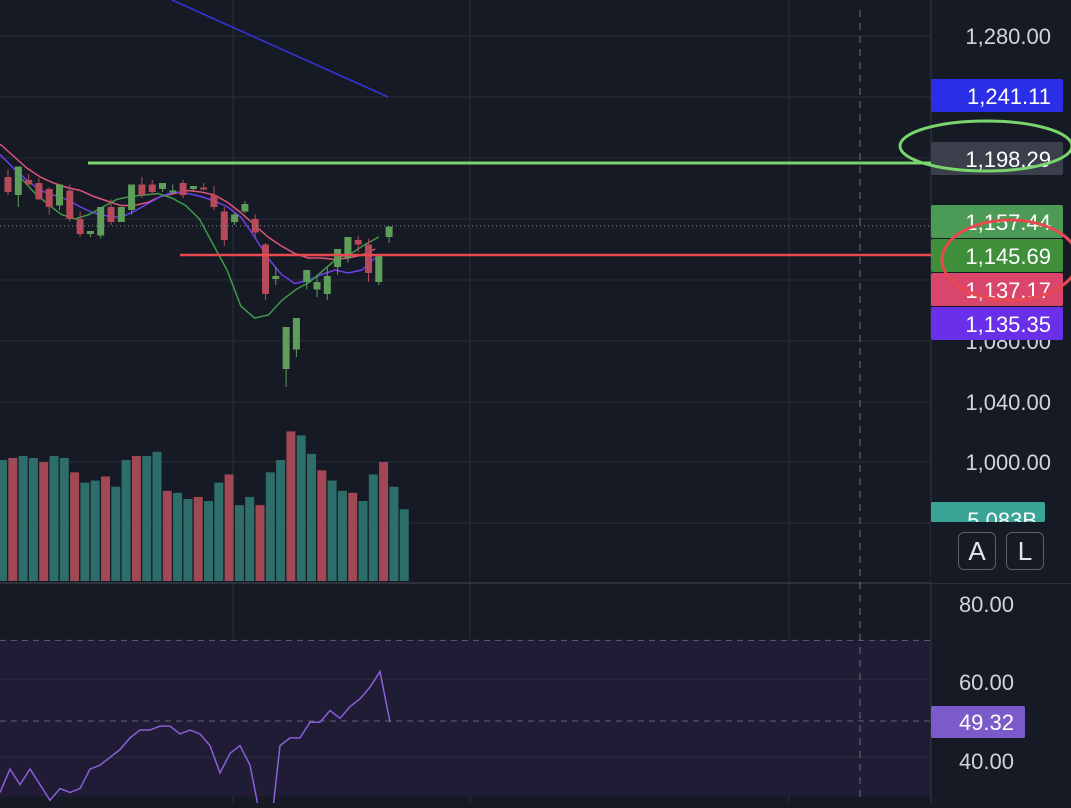 This screenshot has width=1071, height=808. What do you see at coordinates (1008, 36) in the screenshot?
I see `price-tick-label-0: 1,280.00` at bounding box center [1008, 36].